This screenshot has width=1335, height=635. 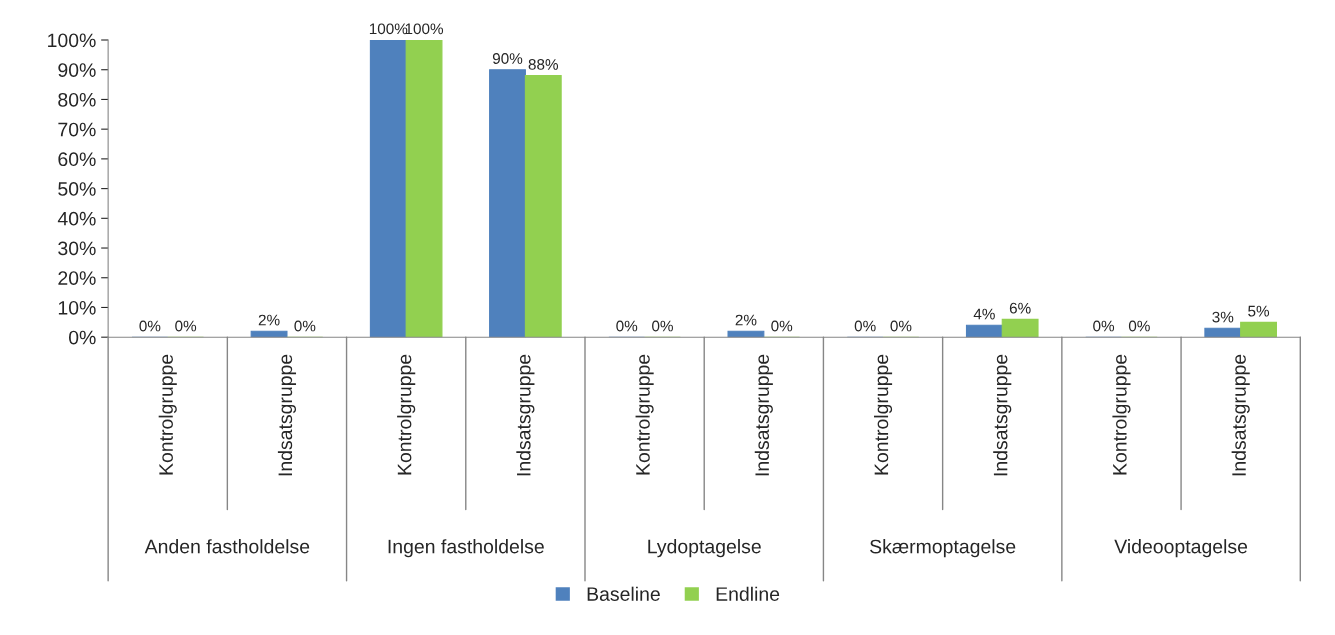 What do you see at coordinates (77, 99) in the screenshot?
I see `y-tick-label: 80%` at bounding box center [77, 99].